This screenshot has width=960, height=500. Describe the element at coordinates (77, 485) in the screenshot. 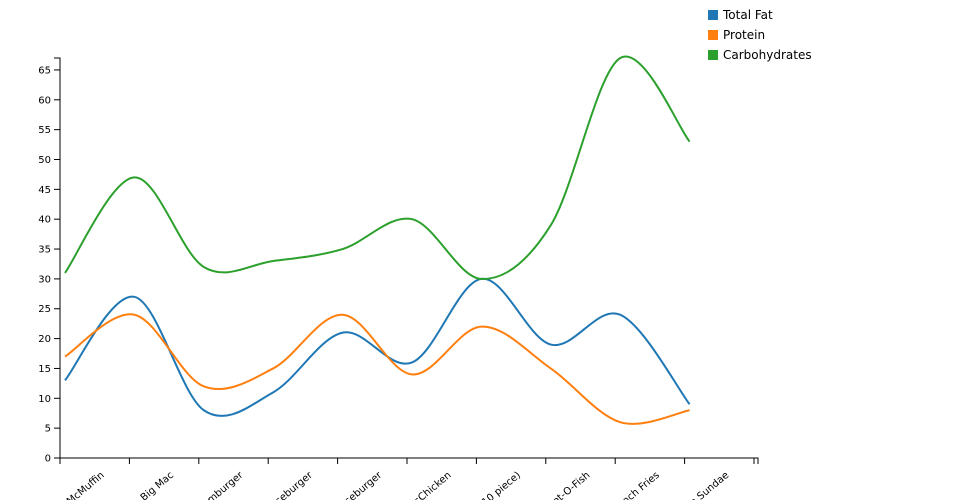

I see `x-tick-label: Egg McMuffin` at that location.